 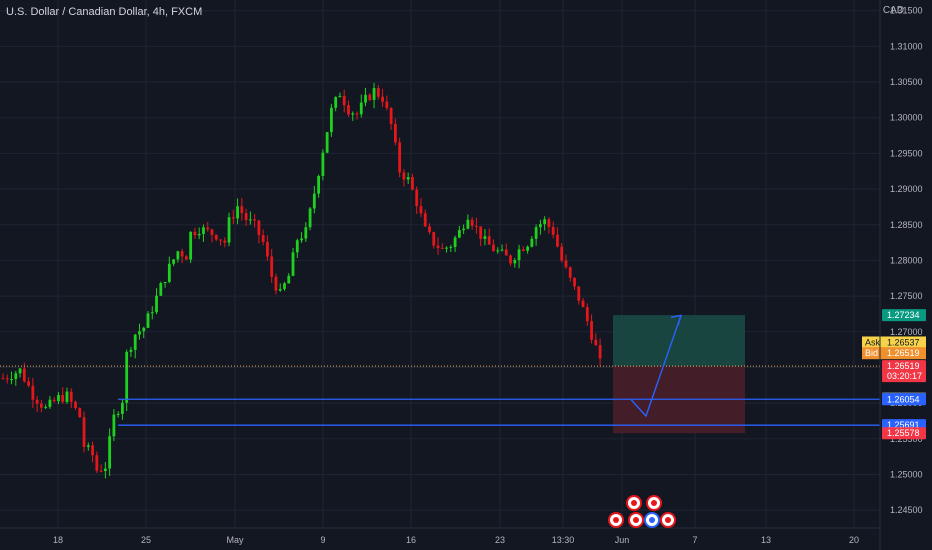 I want to click on bid-value: 1.26519, so click(x=903, y=353).